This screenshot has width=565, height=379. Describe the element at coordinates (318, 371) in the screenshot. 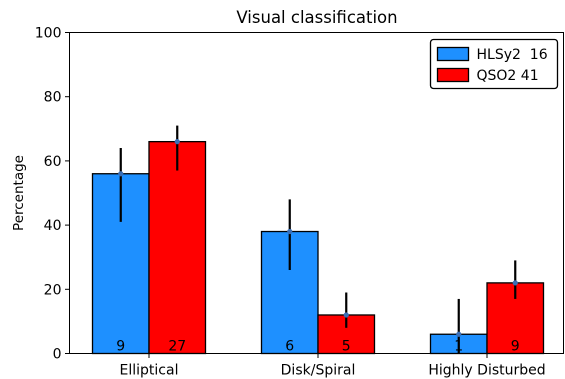

I see `x-tick-label-1: Disk/Spiral` at that location.